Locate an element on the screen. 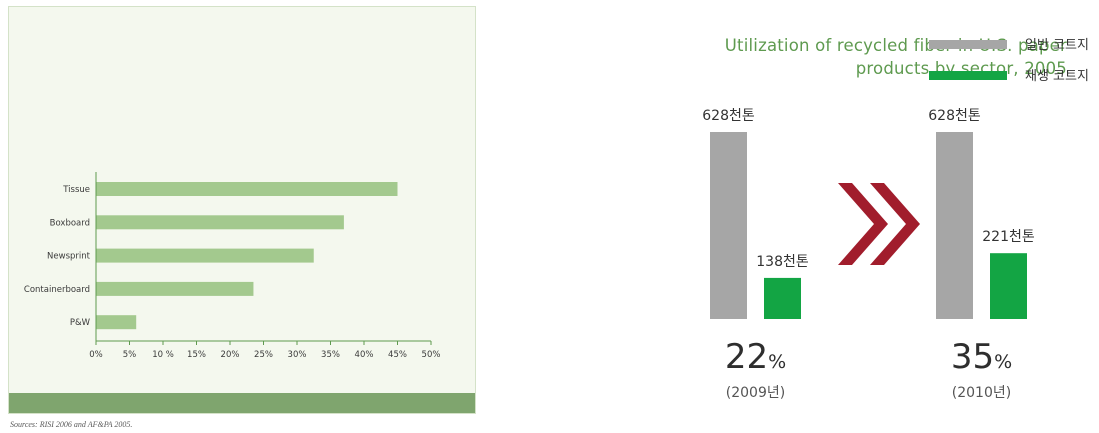 This screenshot has height=433, width=1099. ratio-percent: 22% is located at coordinates (755, 357).